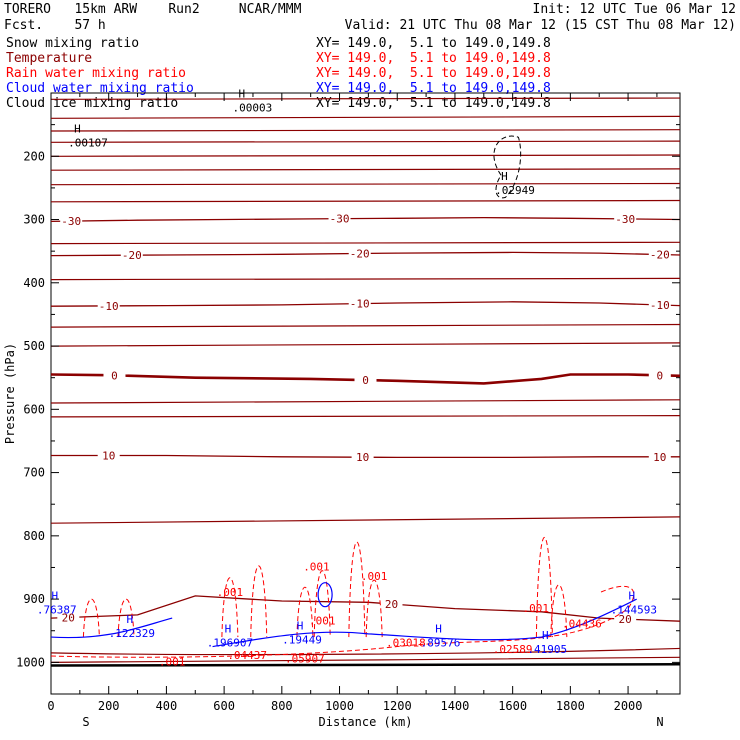 Image resolution: width=740 pixels, height=740 pixels. Describe the element at coordinates (10, 393) in the screenshot. I see `y-axis-label: Pressure (hPa)` at that location.